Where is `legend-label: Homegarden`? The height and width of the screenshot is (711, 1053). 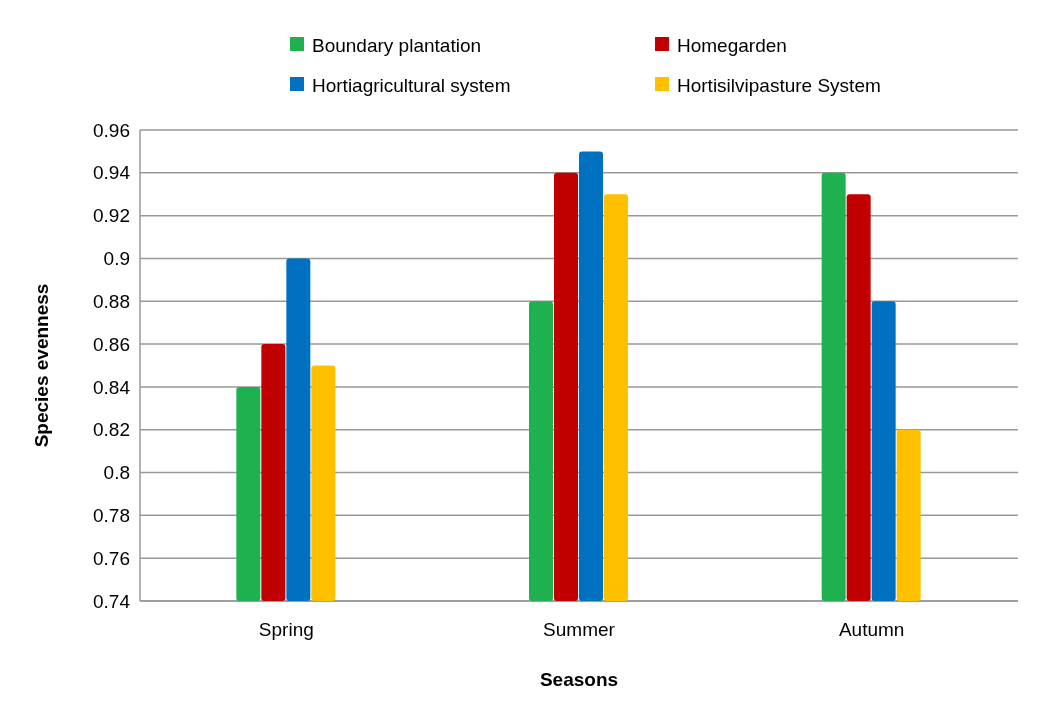
legend-label: Homegarden is located at coordinates (732, 45).